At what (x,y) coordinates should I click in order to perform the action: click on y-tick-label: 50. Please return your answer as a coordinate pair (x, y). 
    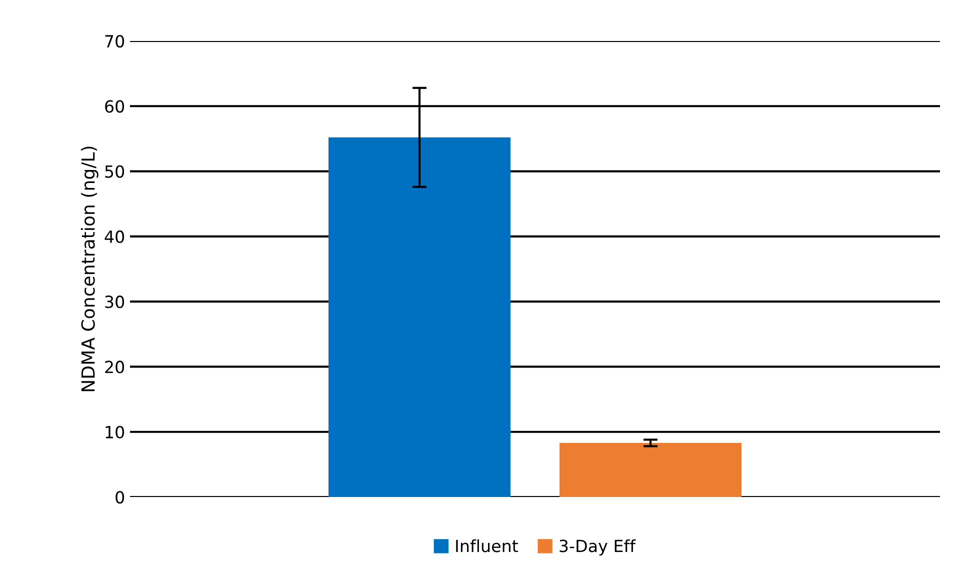
    Looking at the image, I should click on (114, 171).